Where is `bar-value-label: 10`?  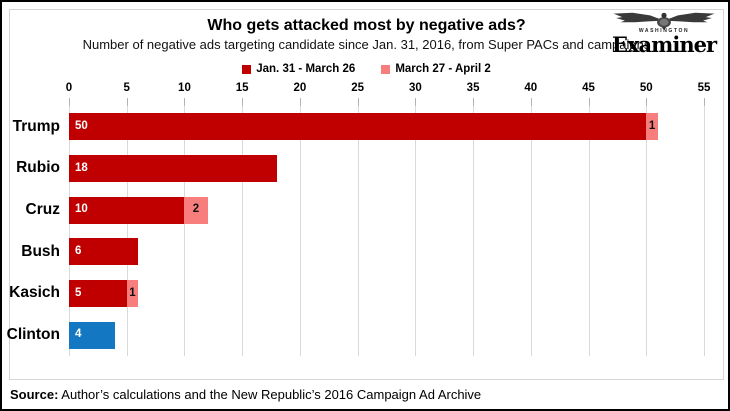 bar-value-label: 10 is located at coordinates (81, 209).